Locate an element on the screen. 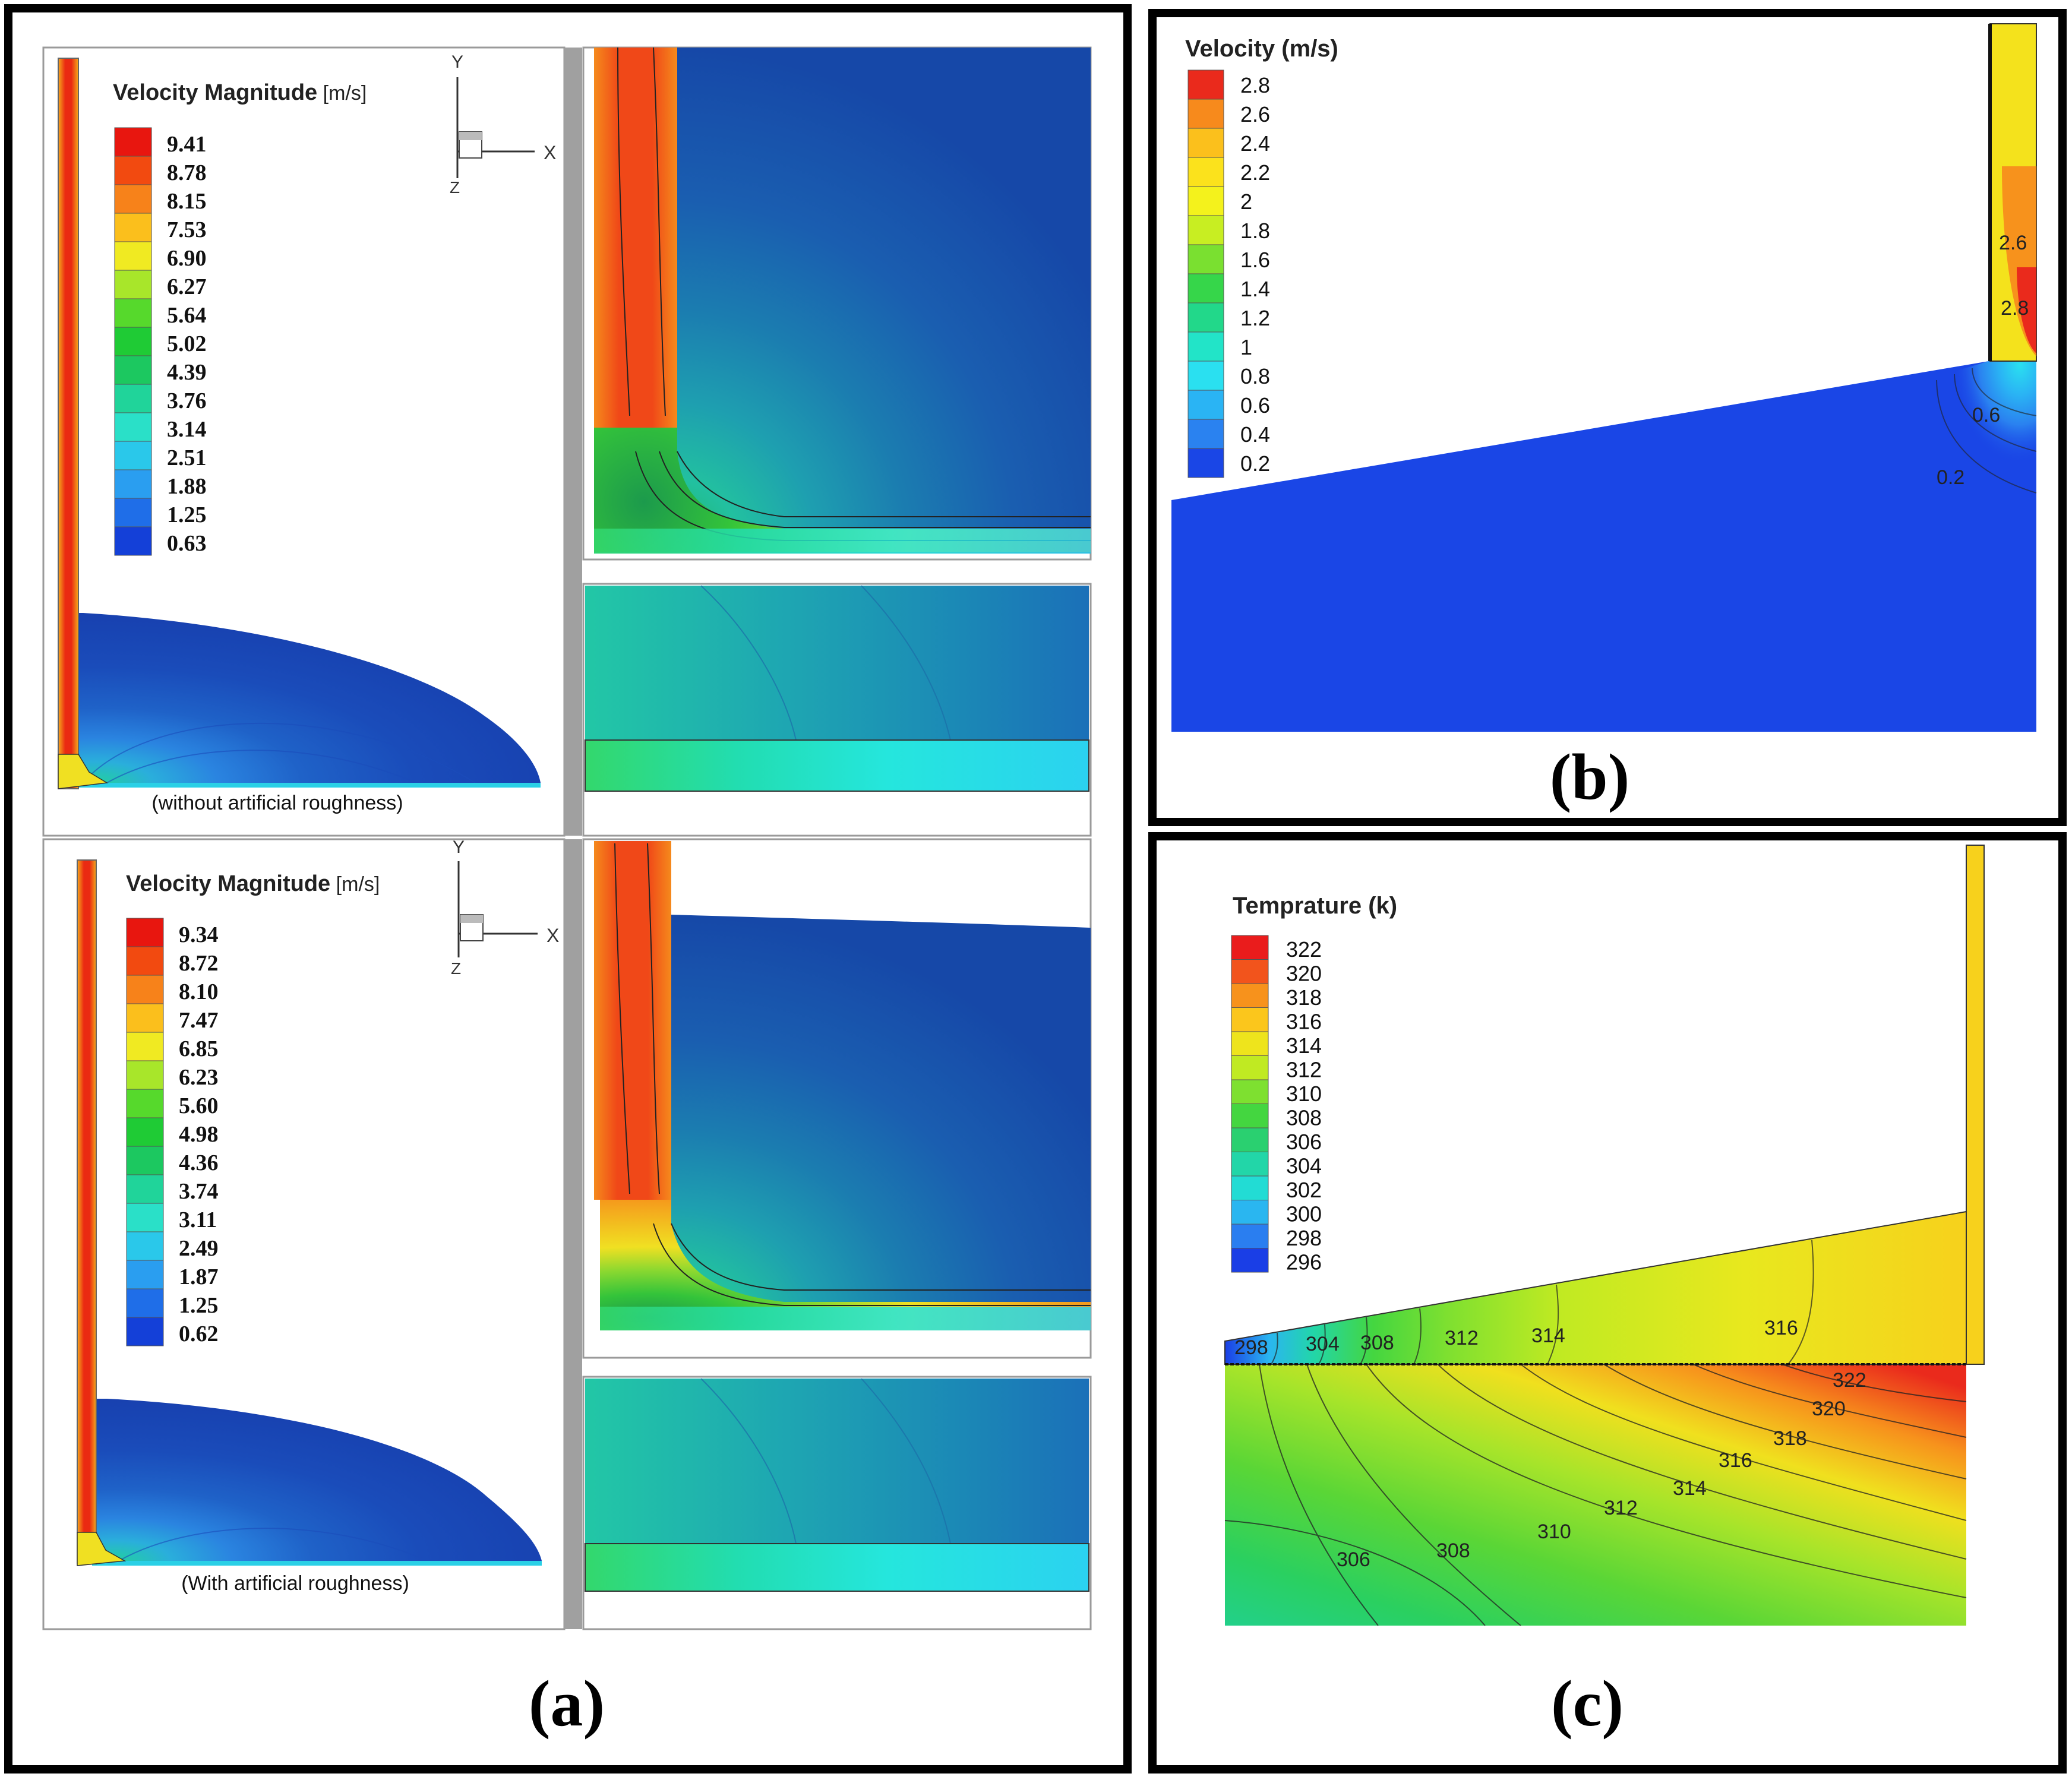 Image resolution: width=2072 pixels, height=1783 pixels. c-lower-label-308: 308 is located at coordinates (1453, 1550).